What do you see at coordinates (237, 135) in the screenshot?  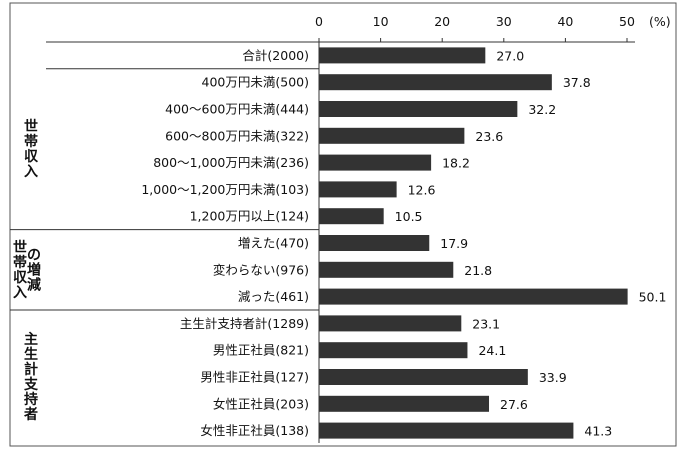 I see `category-label: 600～800万円未満(322)` at bounding box center [237, 135].